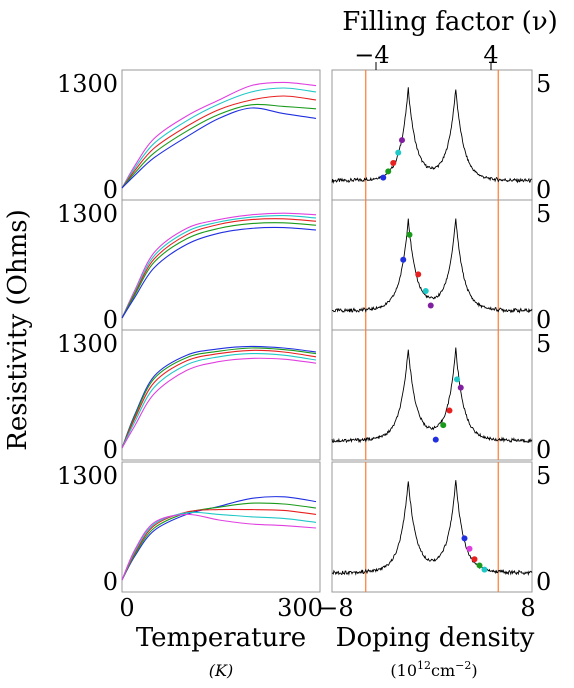 The height and width of the screenshot is (688, 574). What do you see at coordinates (300, 608) in the screenshot?
I see `x-tick-label: 300` at bounding box center [300, 608].